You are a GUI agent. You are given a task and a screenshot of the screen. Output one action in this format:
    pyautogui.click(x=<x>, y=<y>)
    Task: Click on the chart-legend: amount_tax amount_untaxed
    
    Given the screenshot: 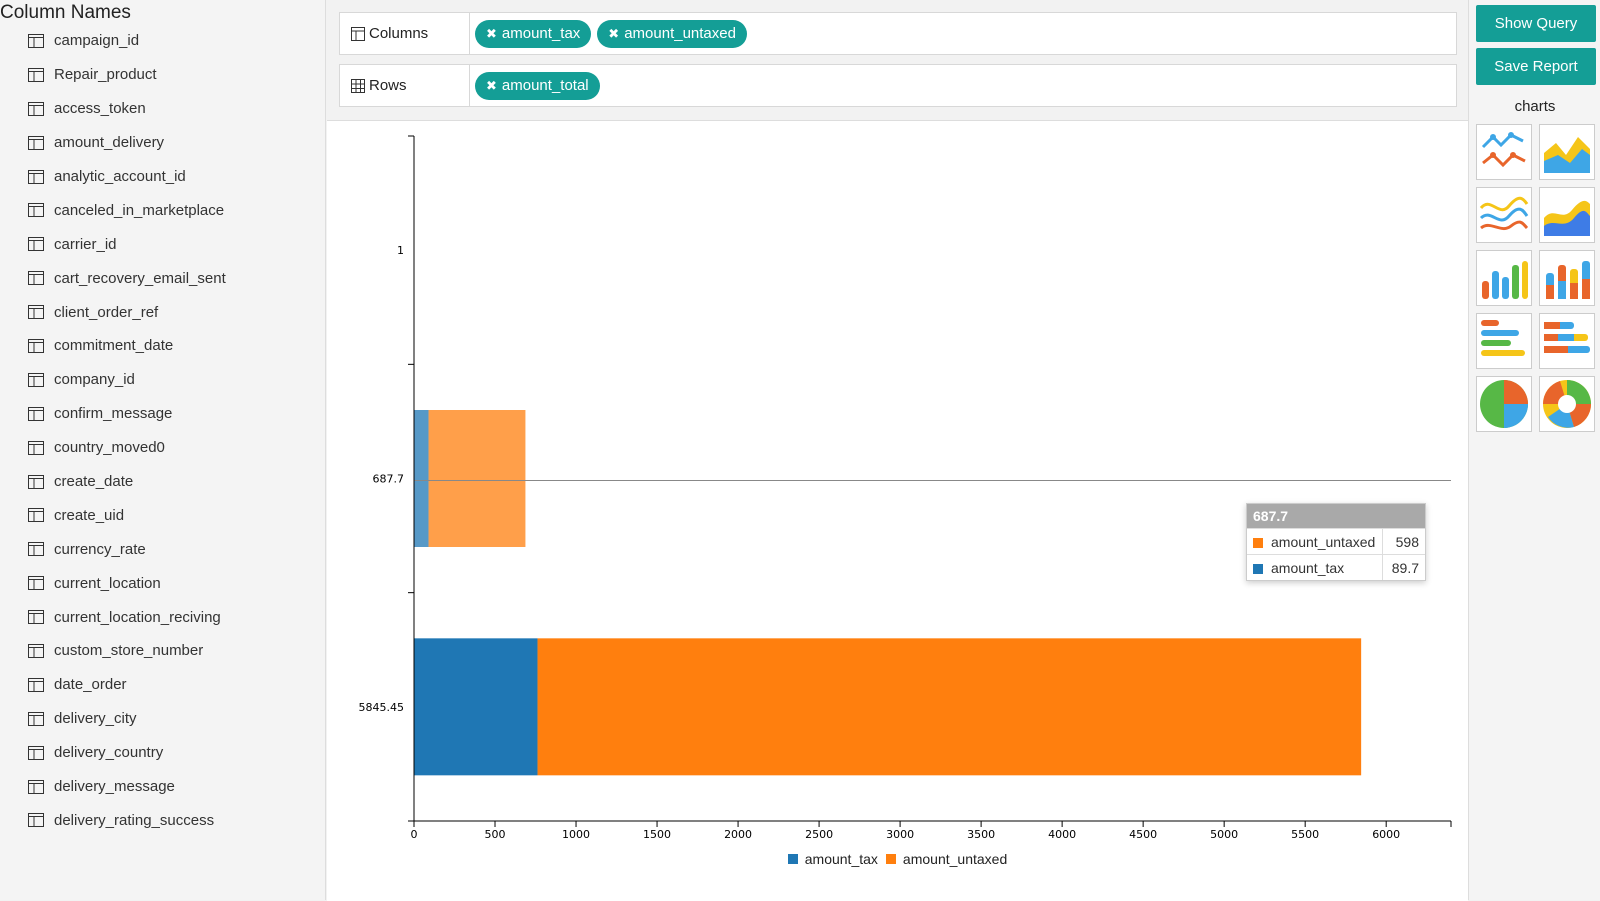 What is the action you would take?
    pyautogui.click(x=897, y=859)
    